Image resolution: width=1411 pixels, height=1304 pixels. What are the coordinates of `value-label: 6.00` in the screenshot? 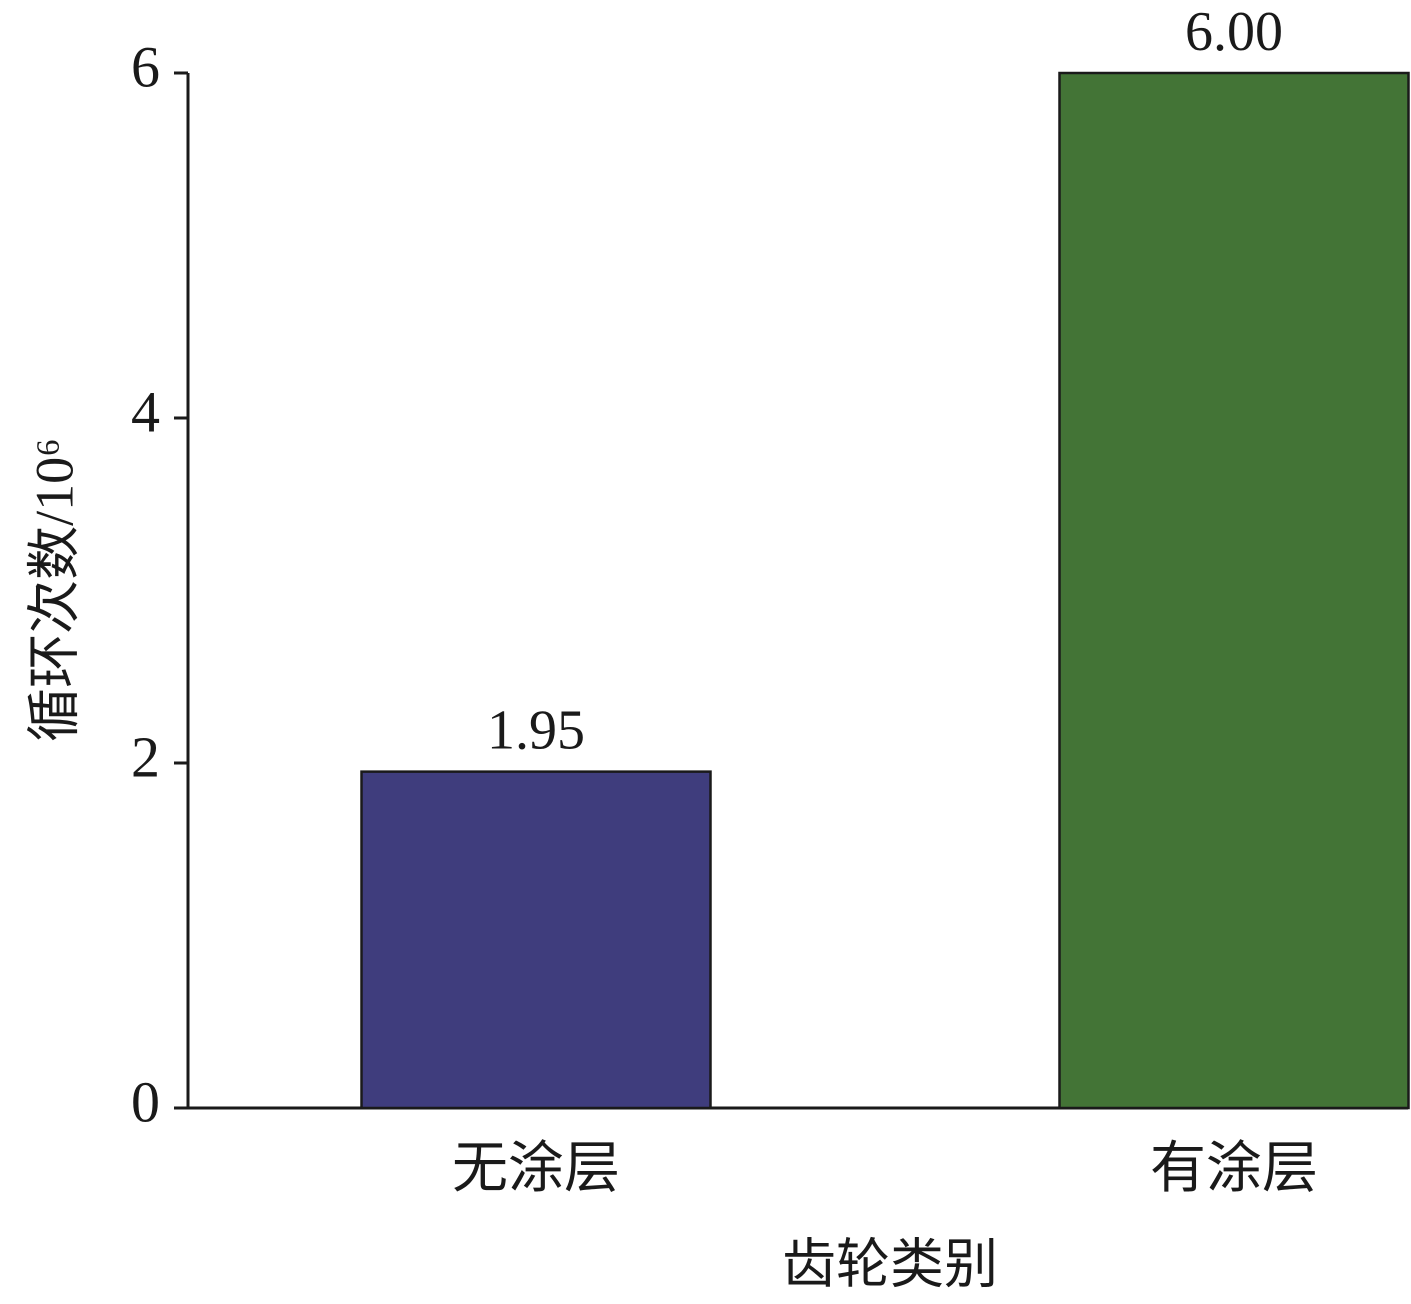 It's located at (1234, 32).